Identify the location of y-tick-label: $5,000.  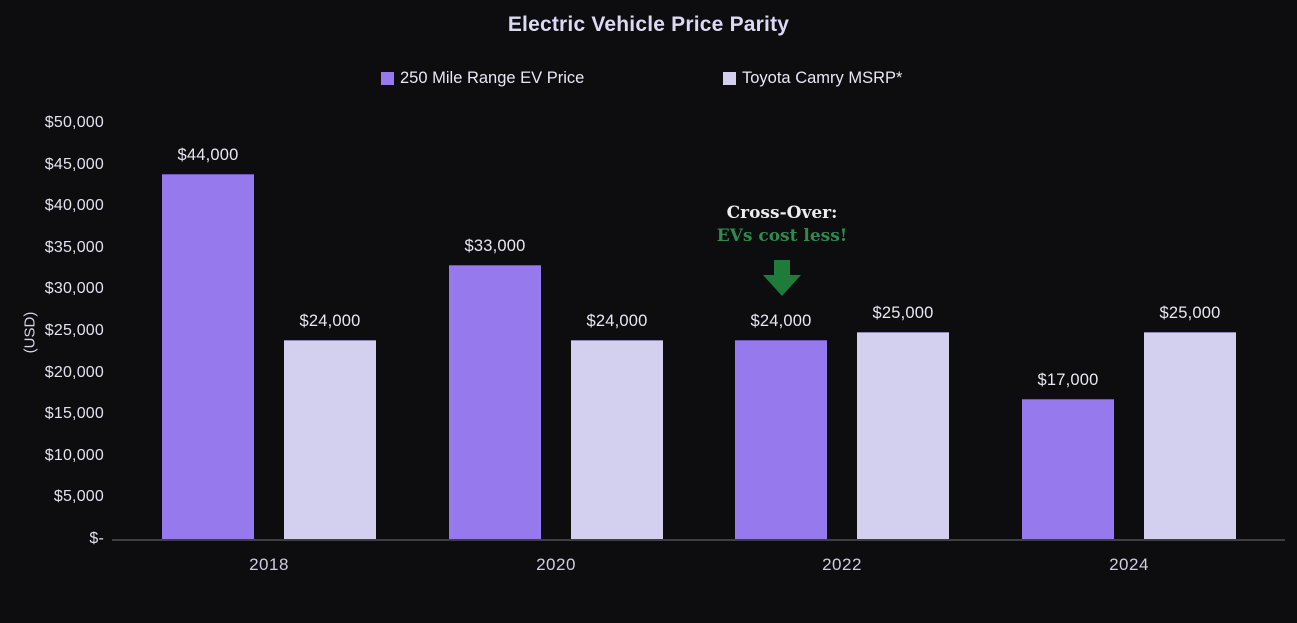
(78, 497).